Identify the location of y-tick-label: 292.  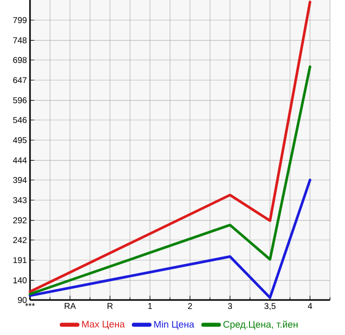
(20, 220).